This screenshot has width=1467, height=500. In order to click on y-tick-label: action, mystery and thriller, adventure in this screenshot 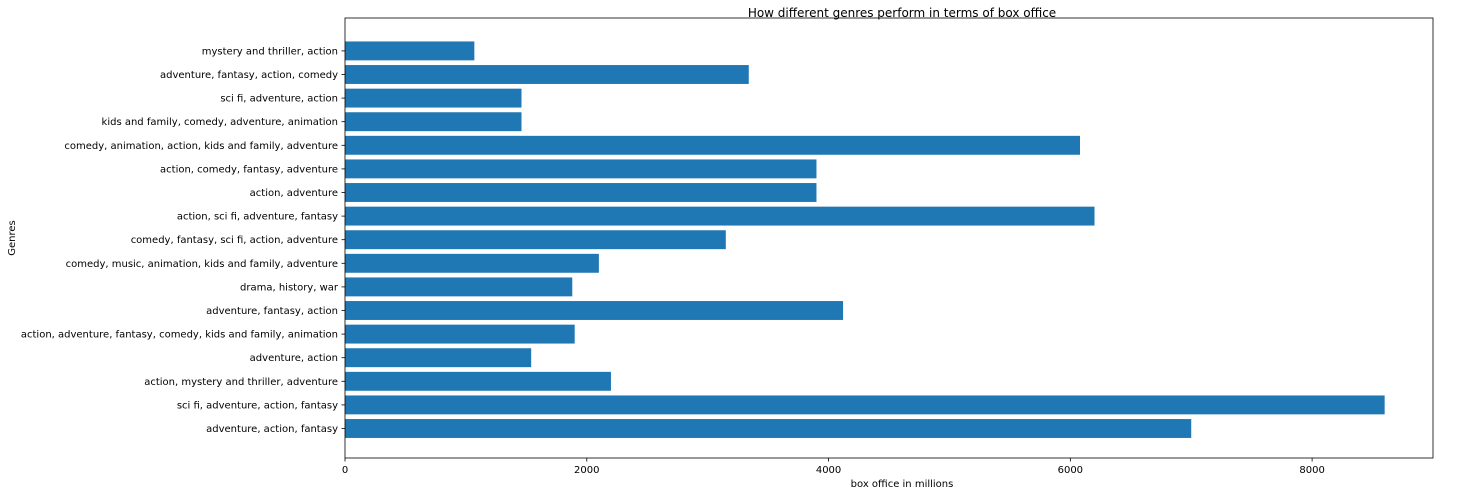, I will do `click(241, 382)`.